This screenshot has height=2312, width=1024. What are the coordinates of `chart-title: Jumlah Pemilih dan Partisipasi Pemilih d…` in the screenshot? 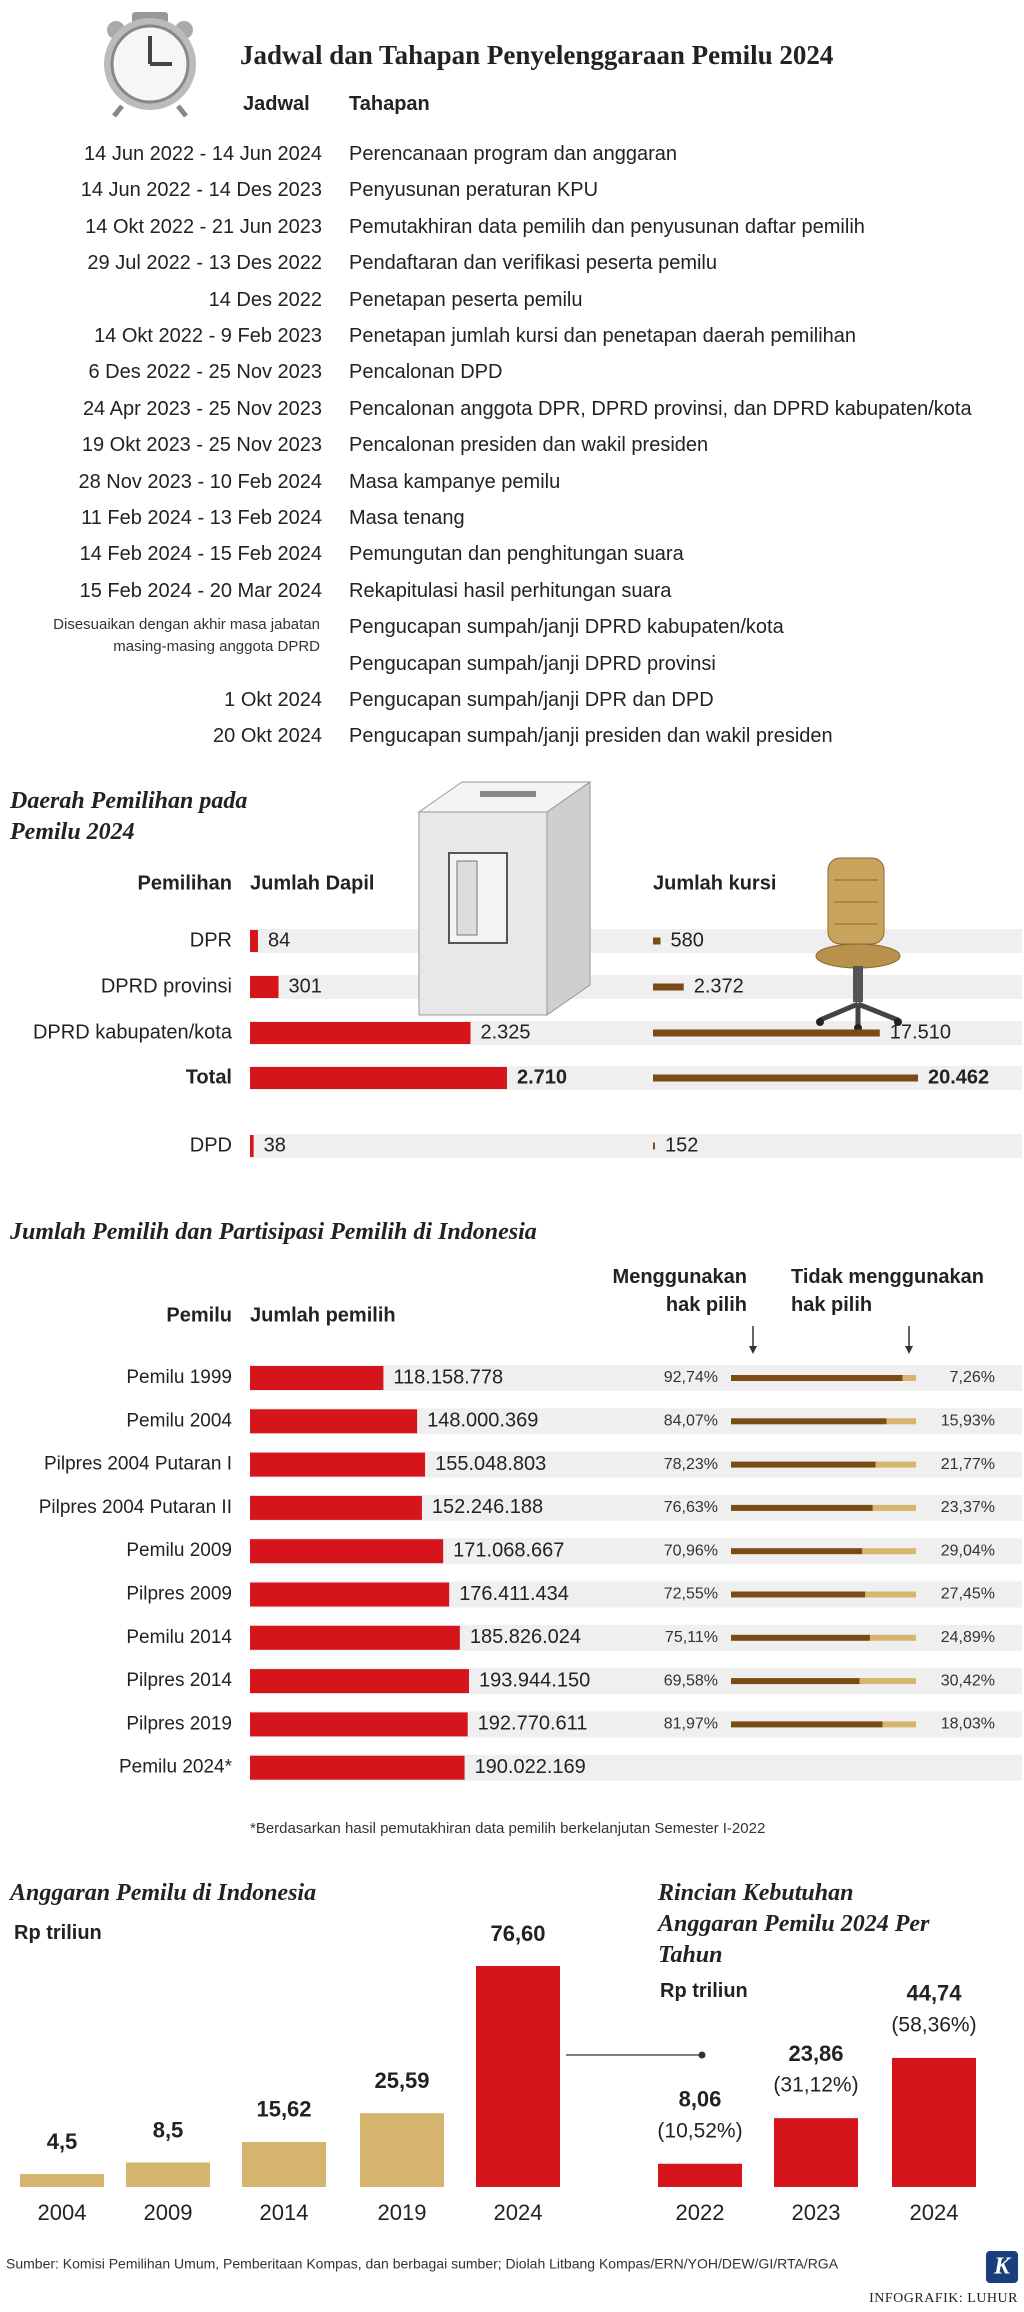 It's located at (273, 1232).